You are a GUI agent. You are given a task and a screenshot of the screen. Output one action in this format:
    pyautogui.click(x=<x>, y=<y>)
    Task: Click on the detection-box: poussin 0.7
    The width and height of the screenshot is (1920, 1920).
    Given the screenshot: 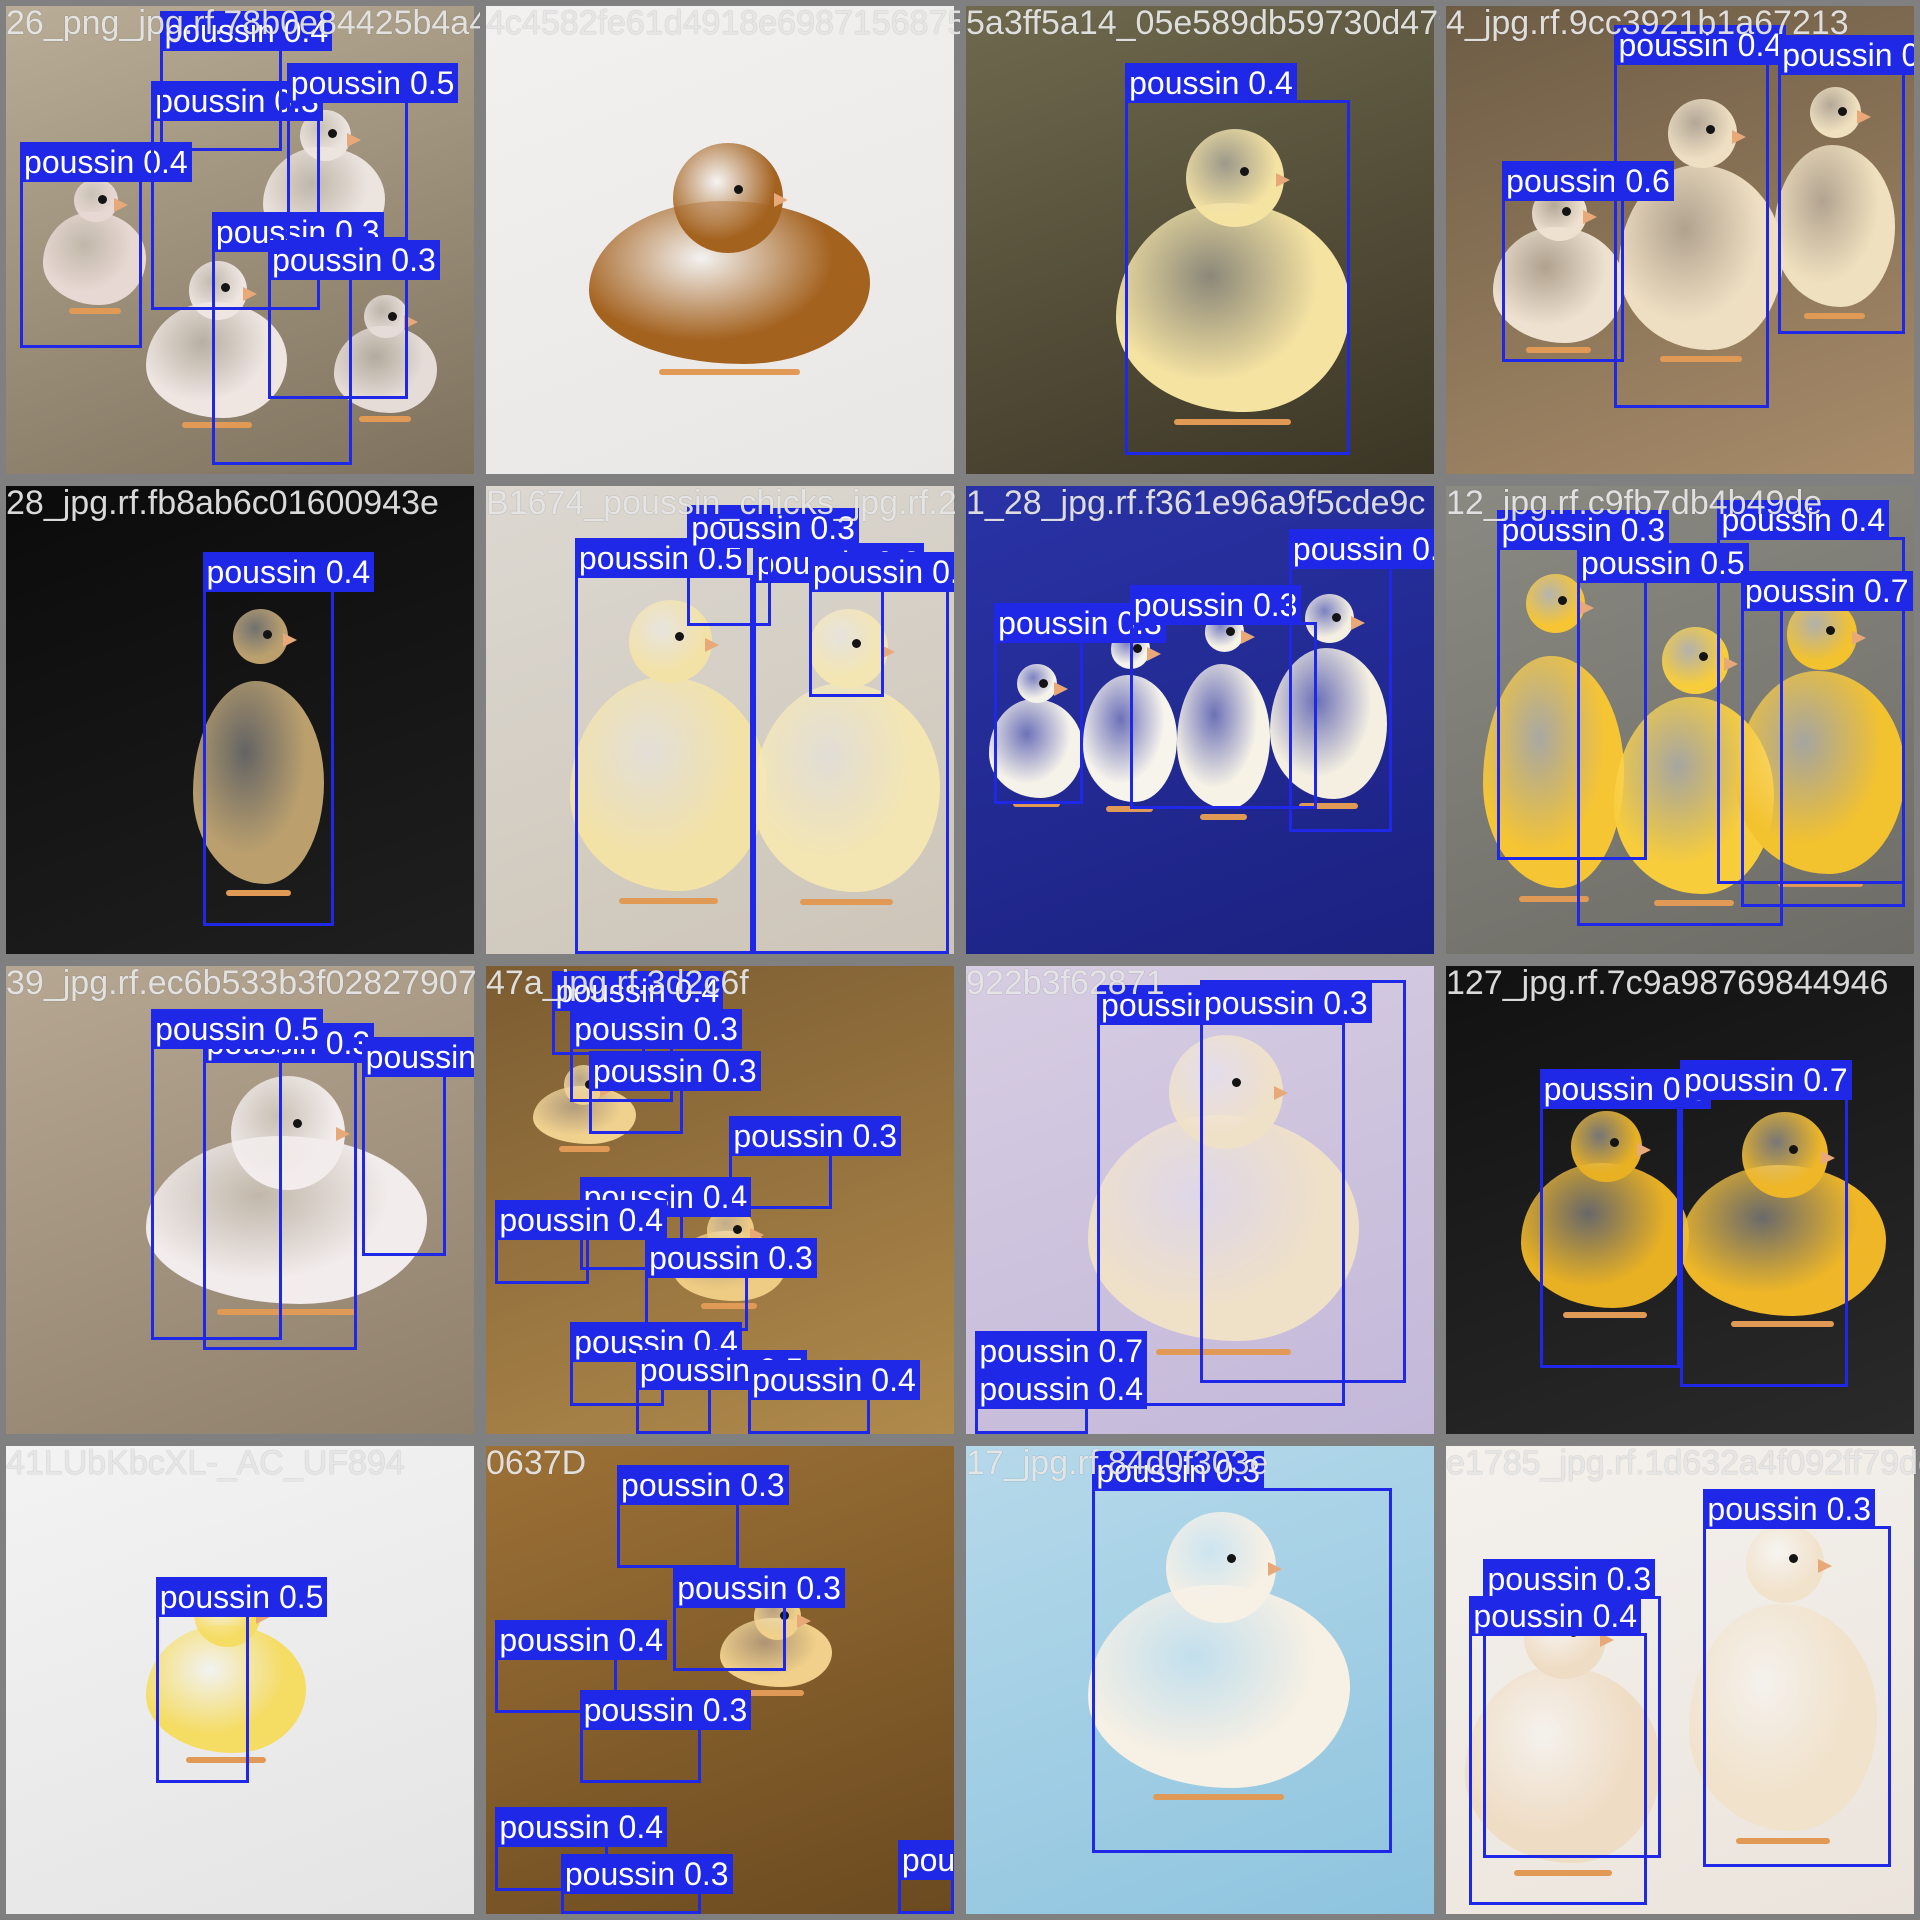 What is the action you would take?
    pyautogui.click(x=1766, y=1224)
    